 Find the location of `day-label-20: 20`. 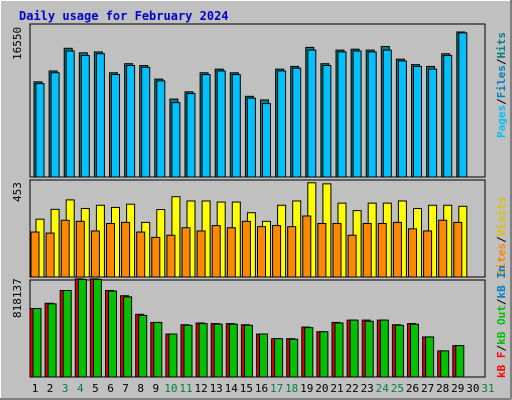

day-label-20: 20 is located at coordinates (321, 388).